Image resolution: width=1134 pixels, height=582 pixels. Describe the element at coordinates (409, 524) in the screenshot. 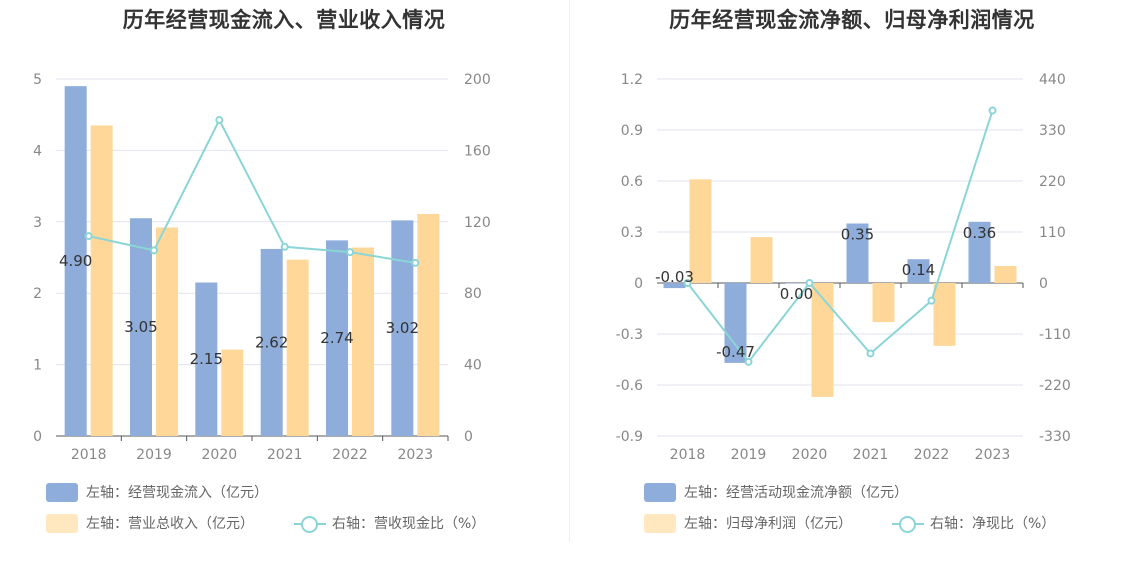

I see `legend-label: 右轴：营收现金比（%）` at that location.